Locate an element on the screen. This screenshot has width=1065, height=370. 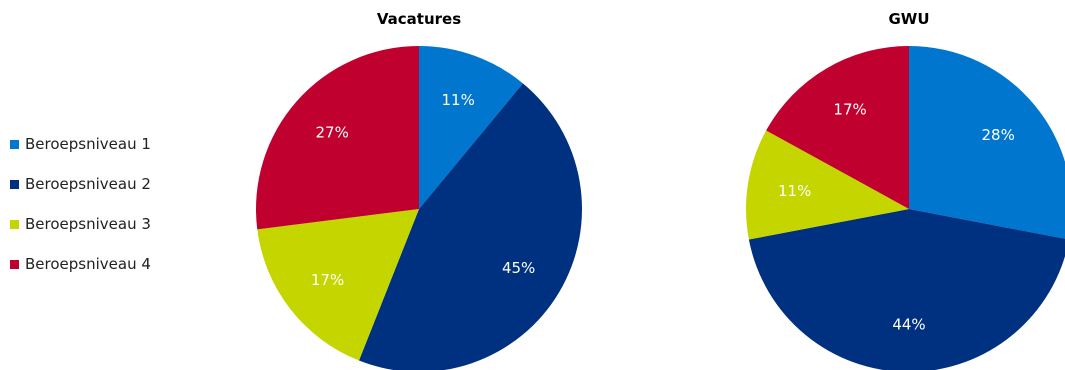
legend-item-3: Beroepsniveau 3 is located at coordinates (80, 224).